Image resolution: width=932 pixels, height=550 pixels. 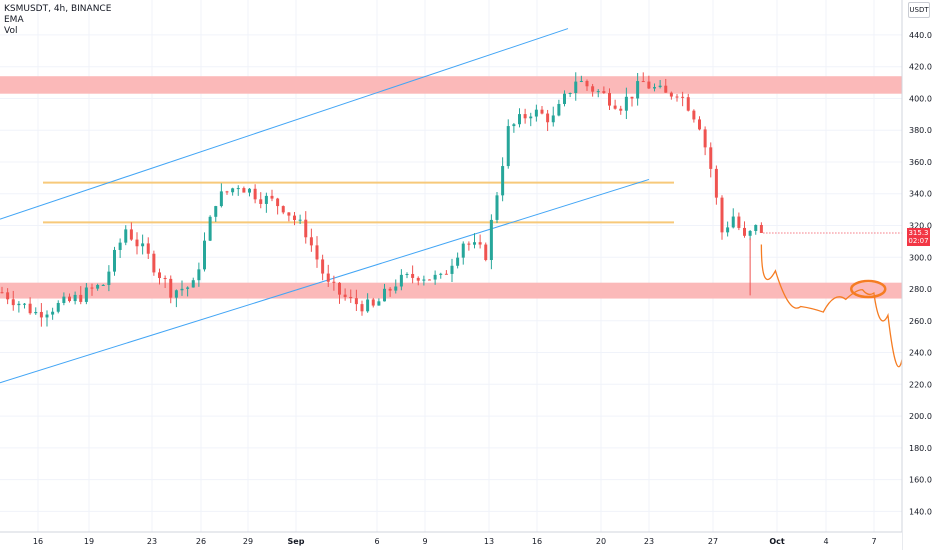 I want to click on x-tick-label: 6, so click(x=376, y=541).